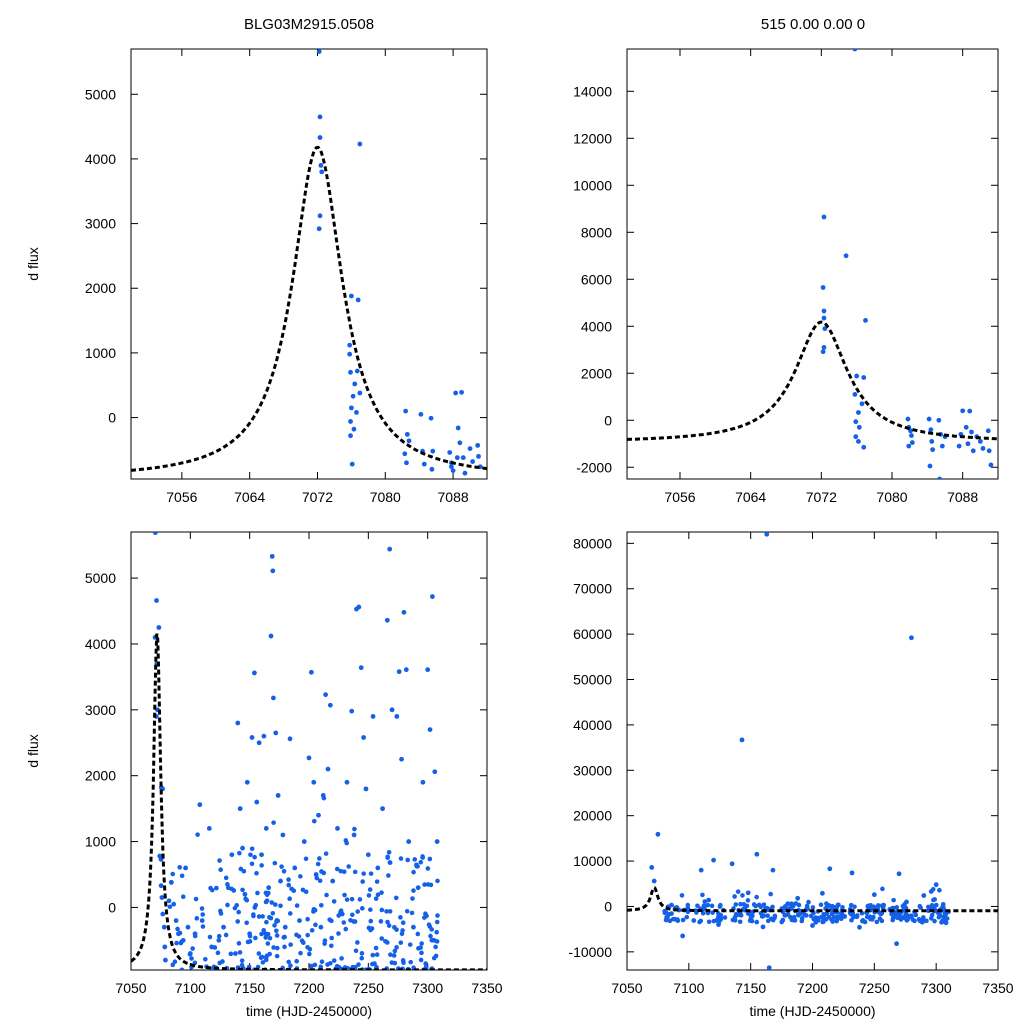 This screenshot has width=1024, height=1024. I want to click on x-tick-label: 7350, so click(997, 988).